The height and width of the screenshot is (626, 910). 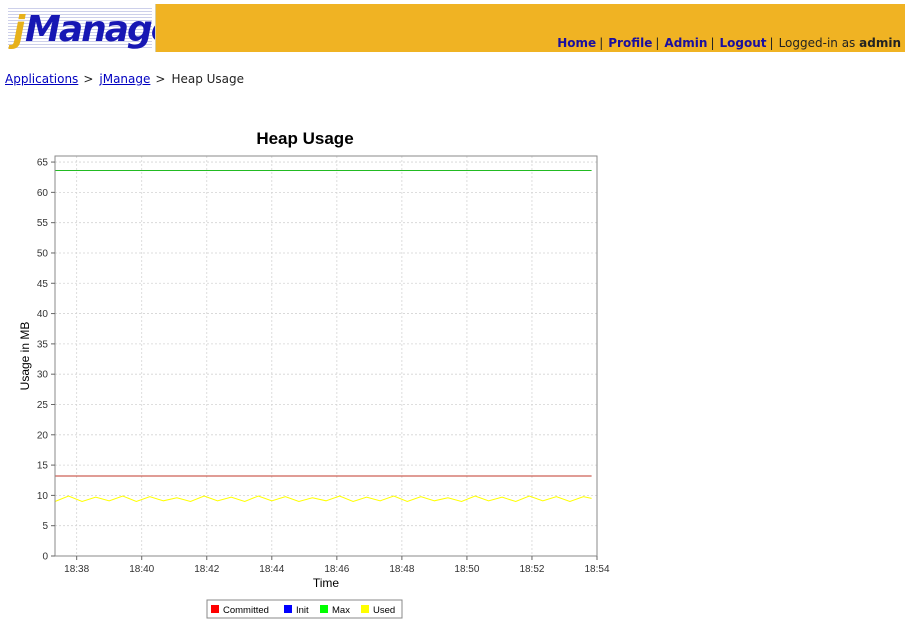 What do you see at coordinates (43, 496) in the screenshot?
I see `y-tick-label: 10` at bounding box center [43, 496].